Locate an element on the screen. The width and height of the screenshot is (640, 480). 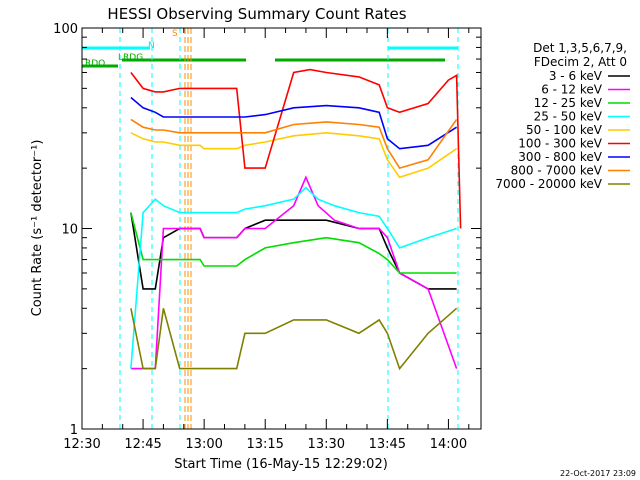
x-tick-label: 13:45 is located at coordinates (387, 444).